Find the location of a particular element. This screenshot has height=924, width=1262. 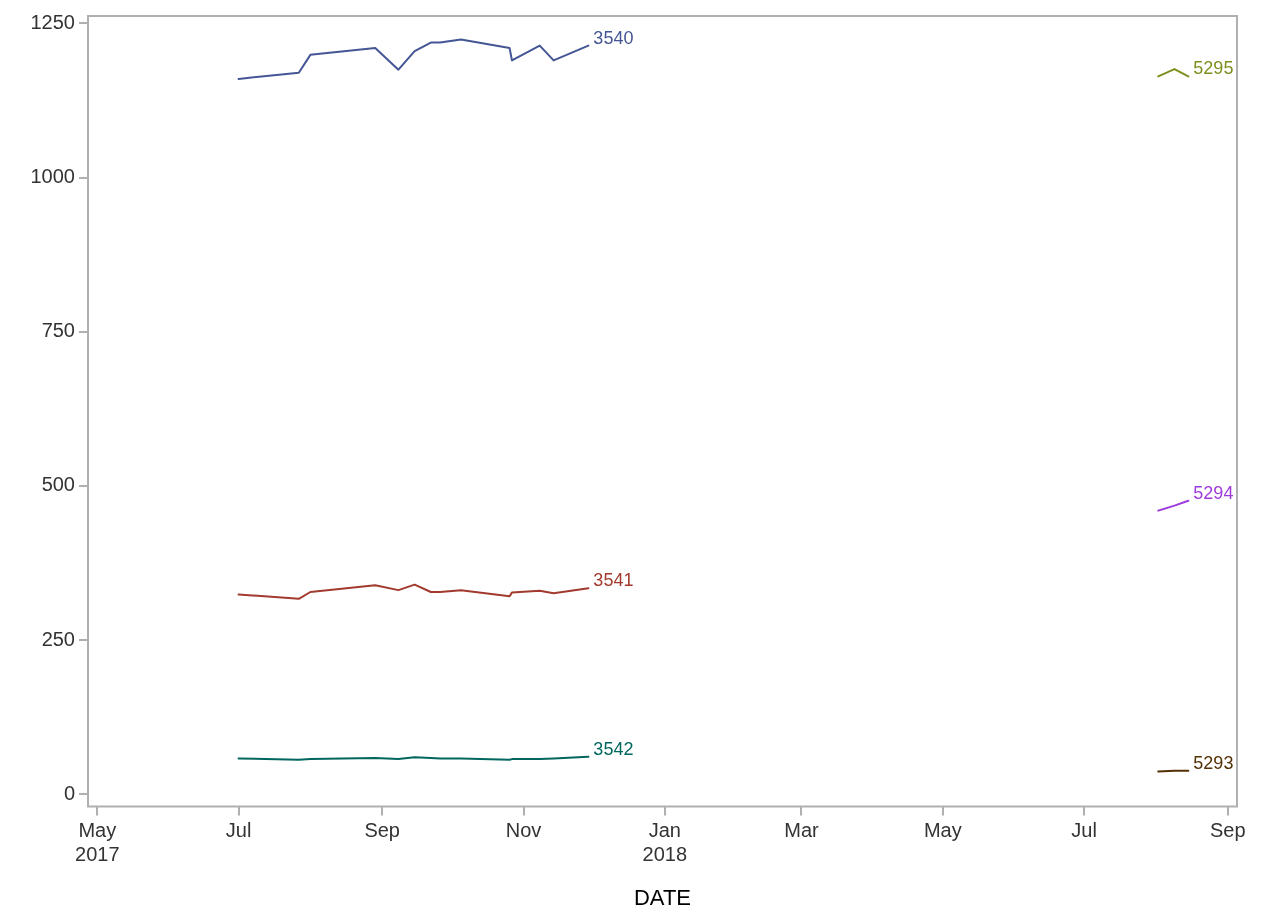

x-axis-title: DATE is located at coordinates (662, 897).